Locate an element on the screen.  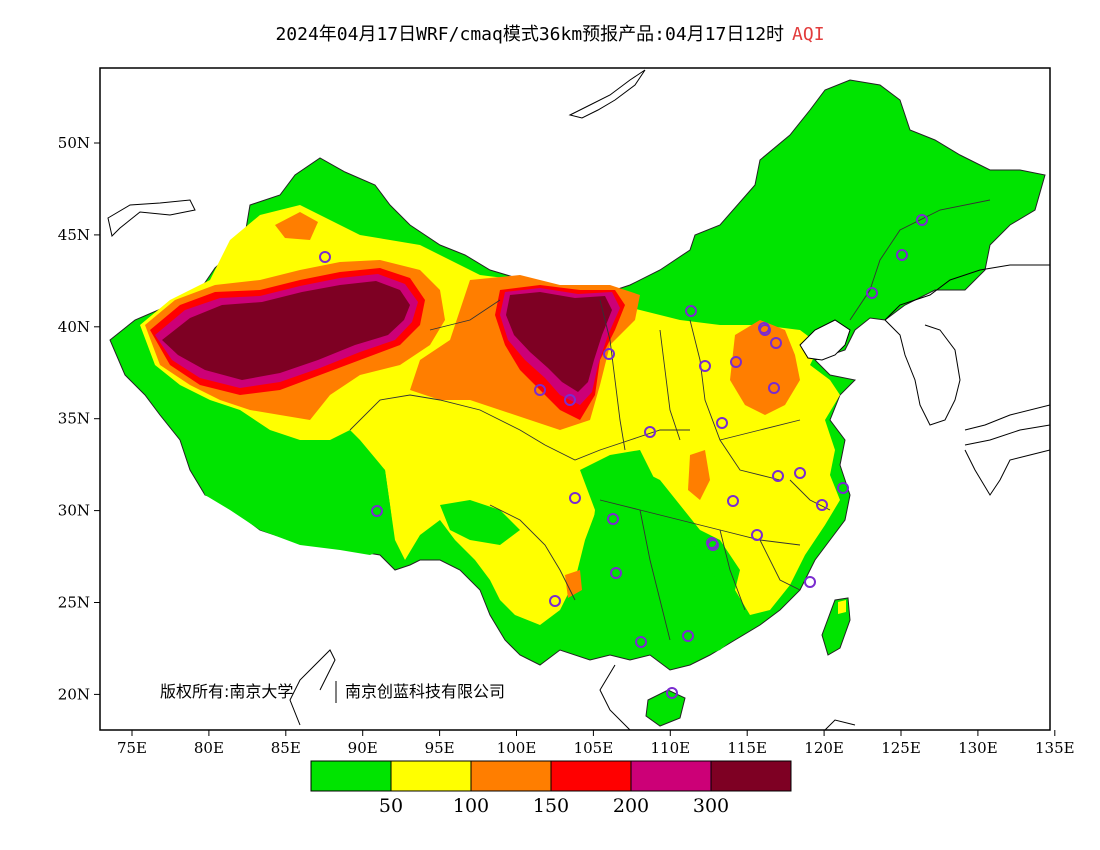
lon-tick-label: 85E is located at coordinates (286, 748).